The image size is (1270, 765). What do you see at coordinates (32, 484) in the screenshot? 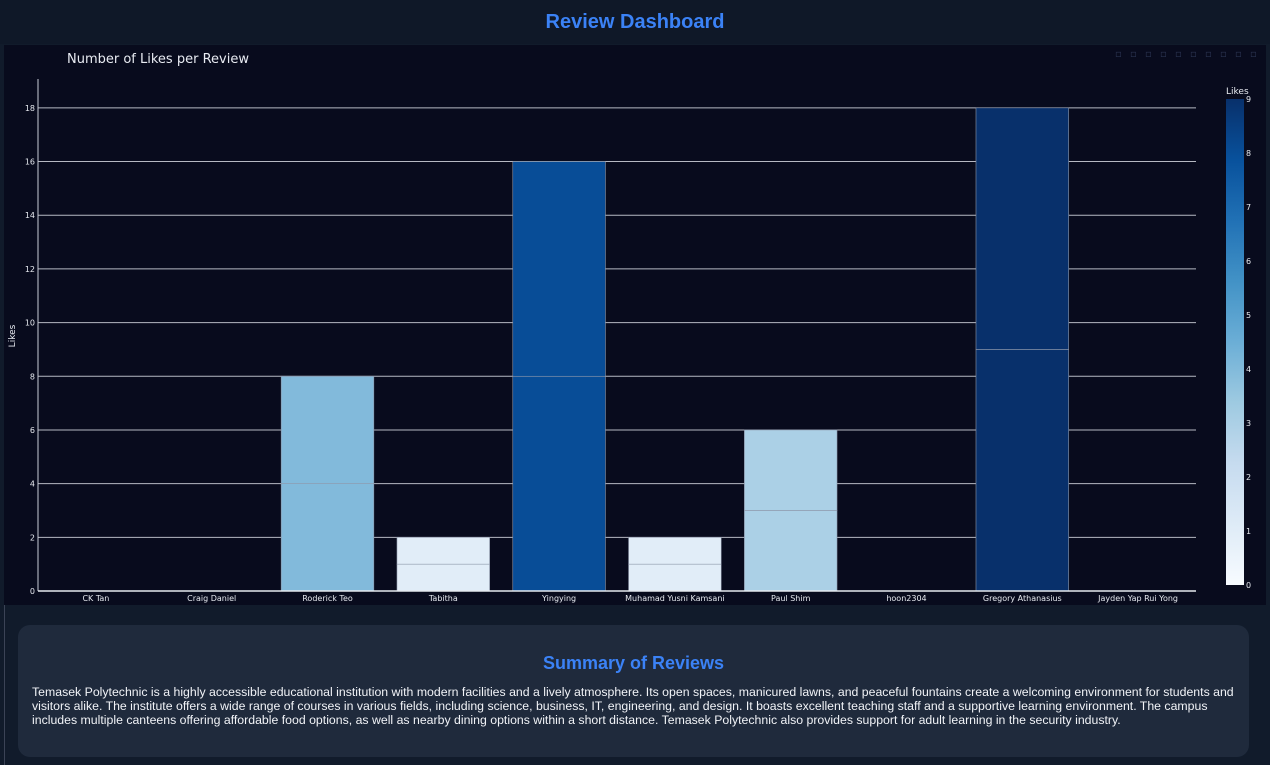
I see `y-tick-label: 4` at bounding box center [32, 484].